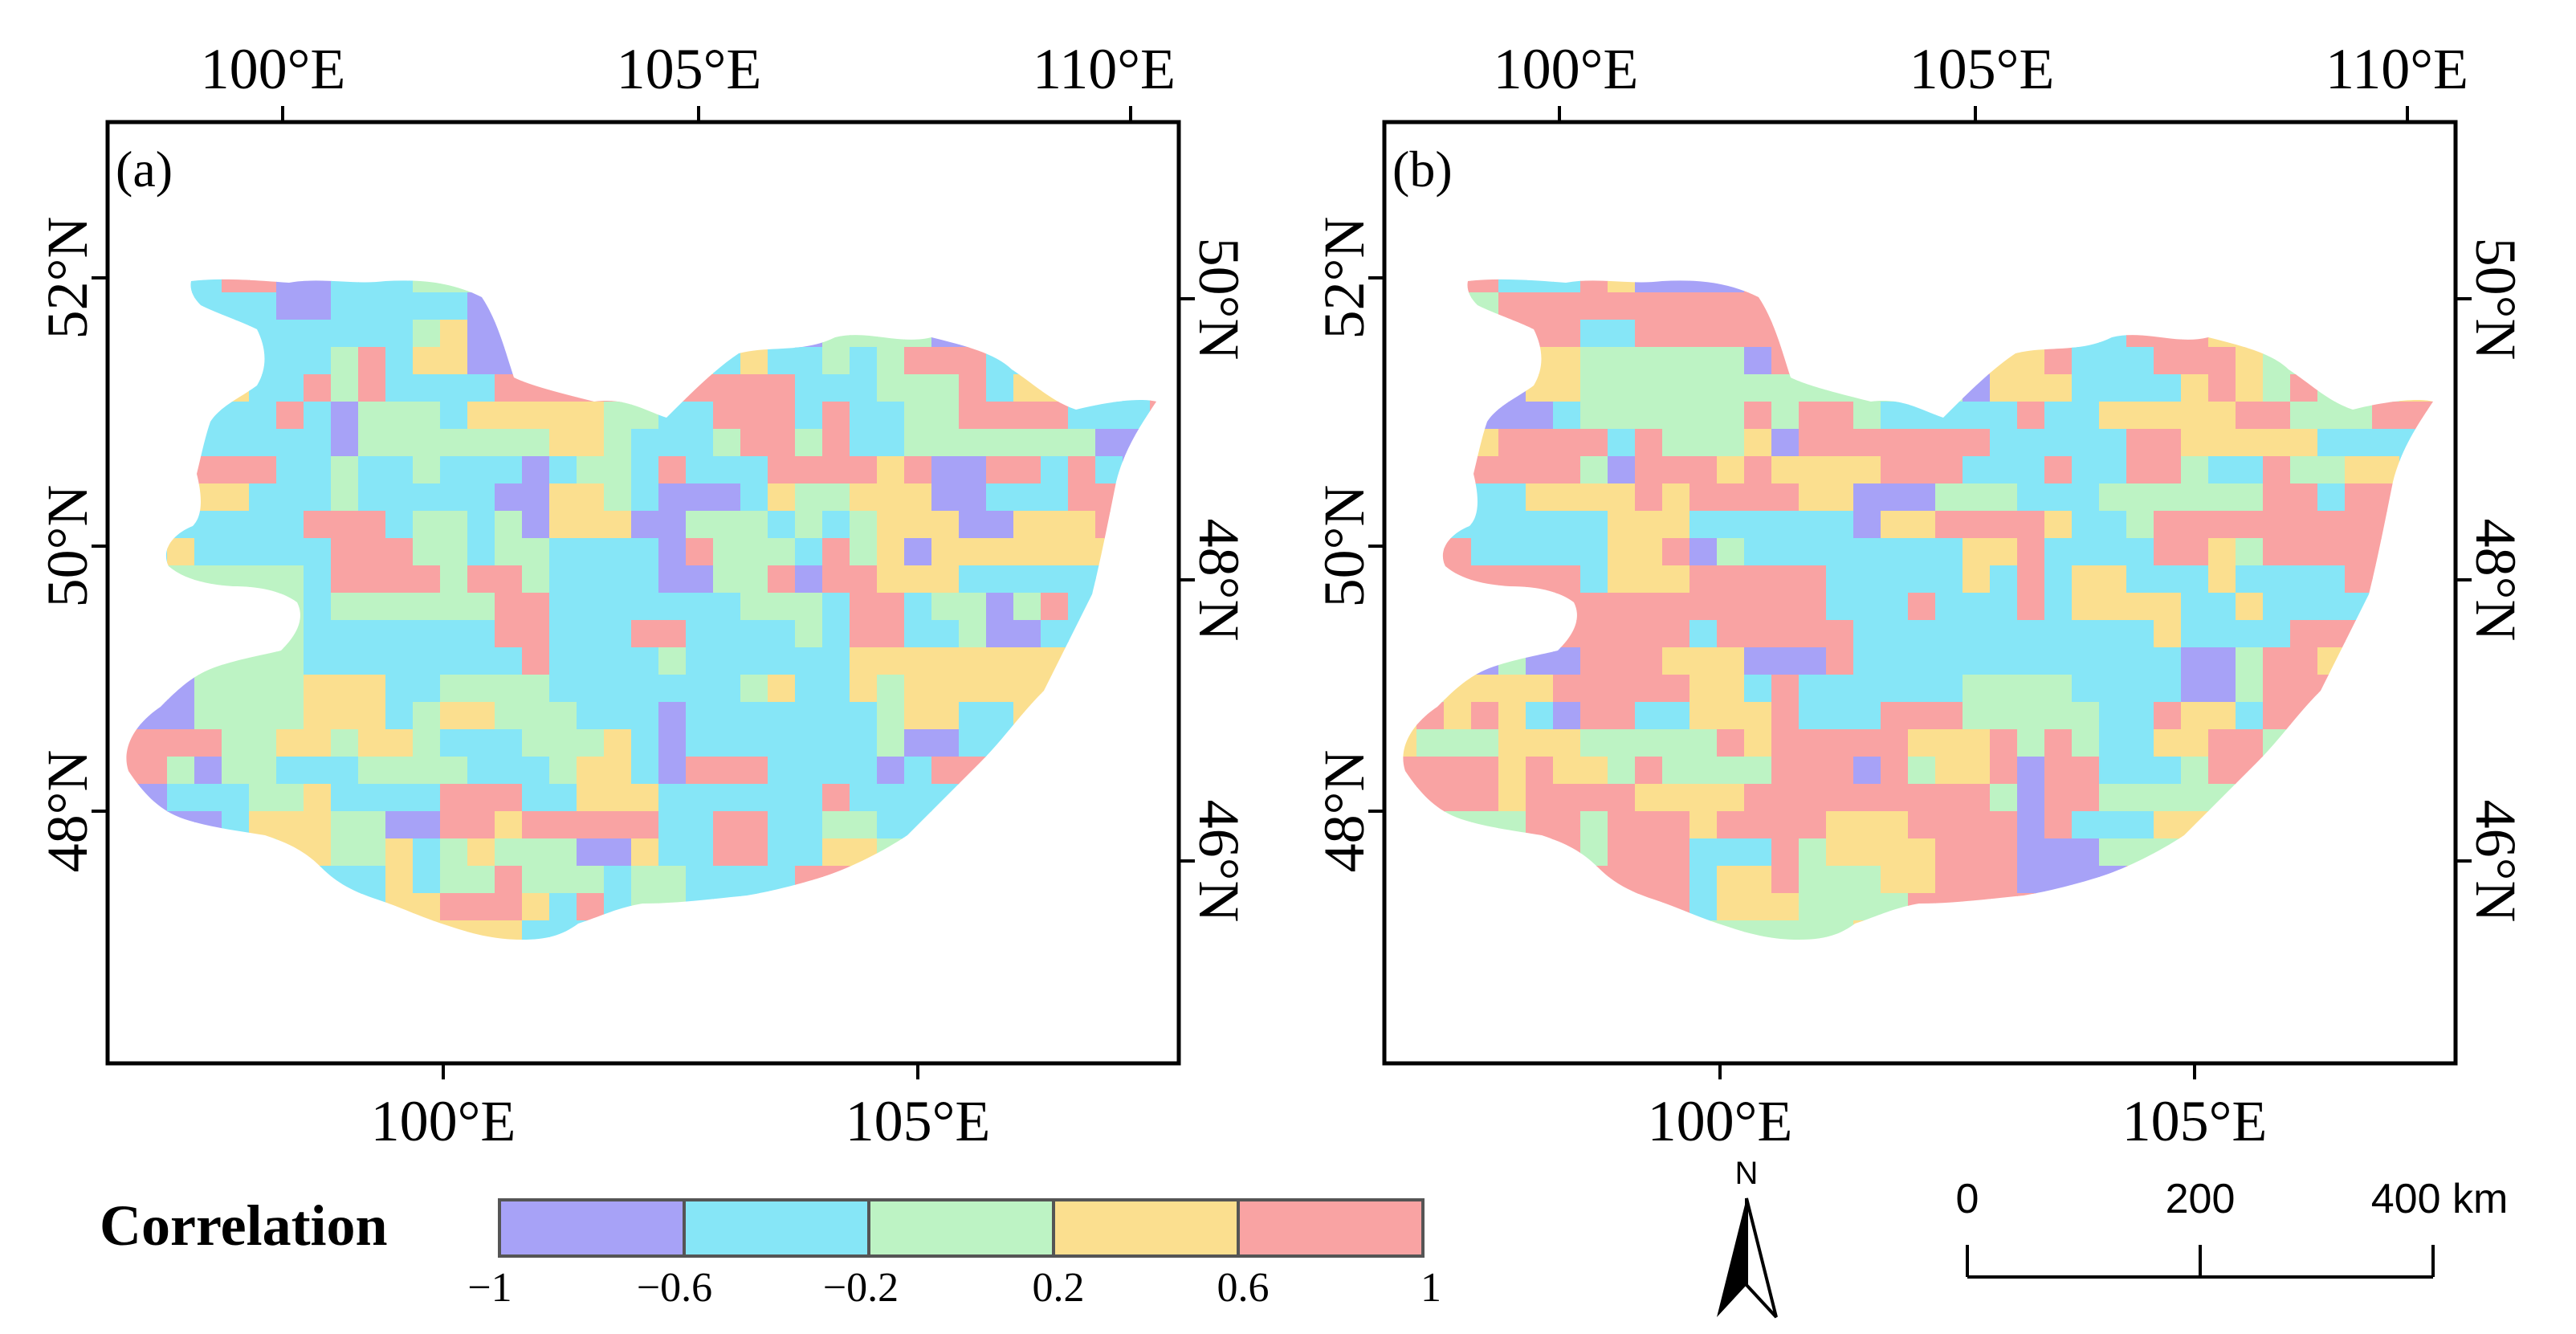 The height and width of the screenshot is (1334, 2576). What do you see at coordinates (861, 1288) in the screenshot?
I see `legend-tick-label: −0.2` at bounding box center [861, 1288].